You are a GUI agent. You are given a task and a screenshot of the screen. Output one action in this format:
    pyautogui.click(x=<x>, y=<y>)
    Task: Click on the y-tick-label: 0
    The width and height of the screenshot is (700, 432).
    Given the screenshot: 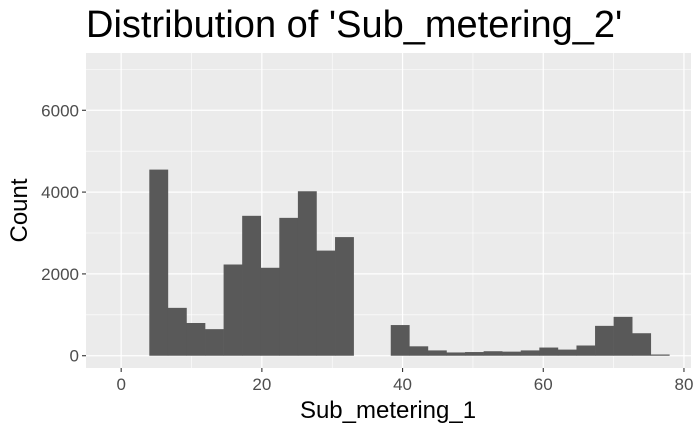 What is the action you would take?
    pyautogui.click(x=74, y=356)
    